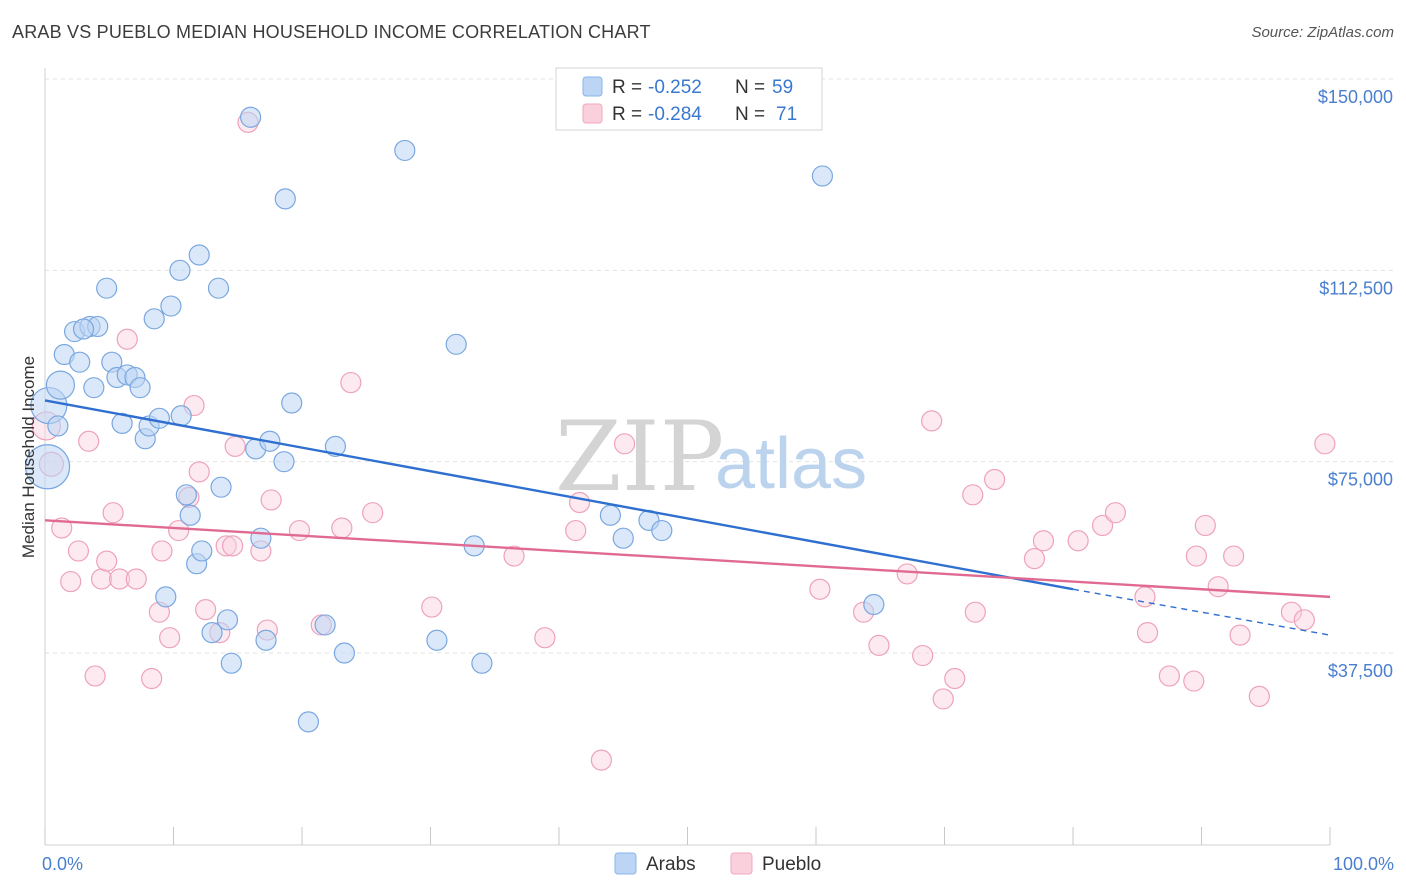 This screenshot has width=1406, height=892. Describe the element at coordinates (791, 864) in the screenshot. I see `legend-pueblo-label: Pueblo` at that location.